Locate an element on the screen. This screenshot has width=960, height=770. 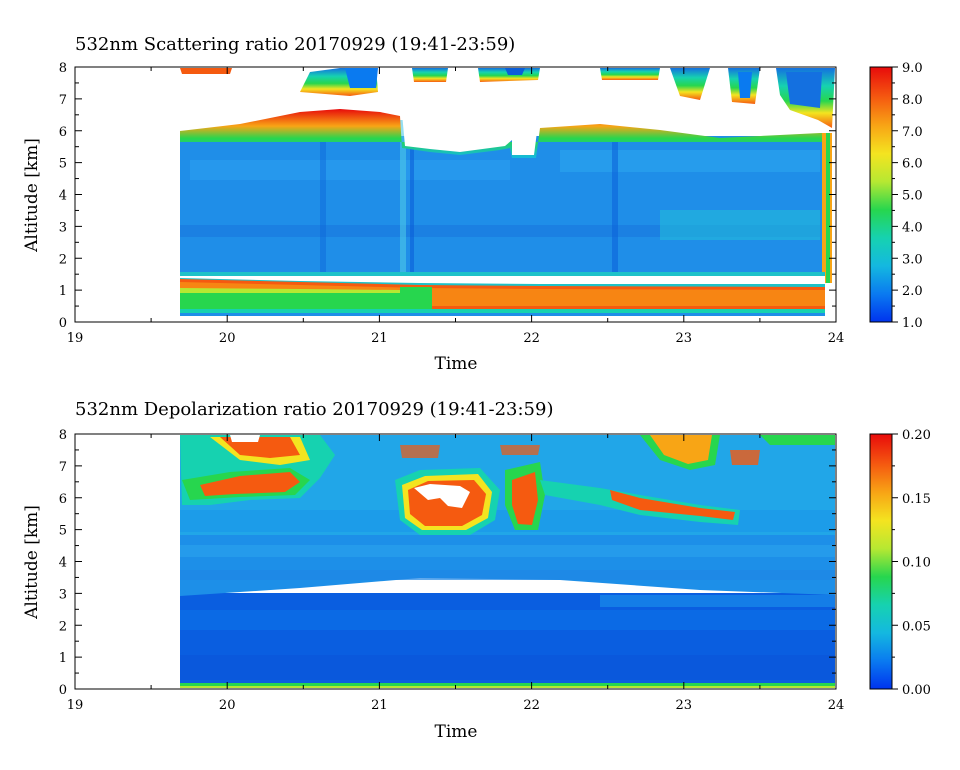
panel2-colorbar-ticks: 0.00 0.05 0.10 0.15 0.20 is located at coordinates (911, 563).